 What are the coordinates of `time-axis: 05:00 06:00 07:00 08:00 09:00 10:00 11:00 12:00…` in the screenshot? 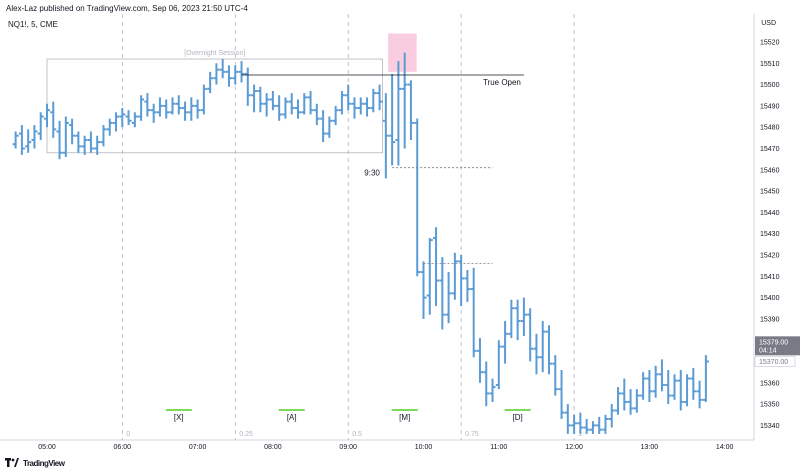 It's located at (385, 447).